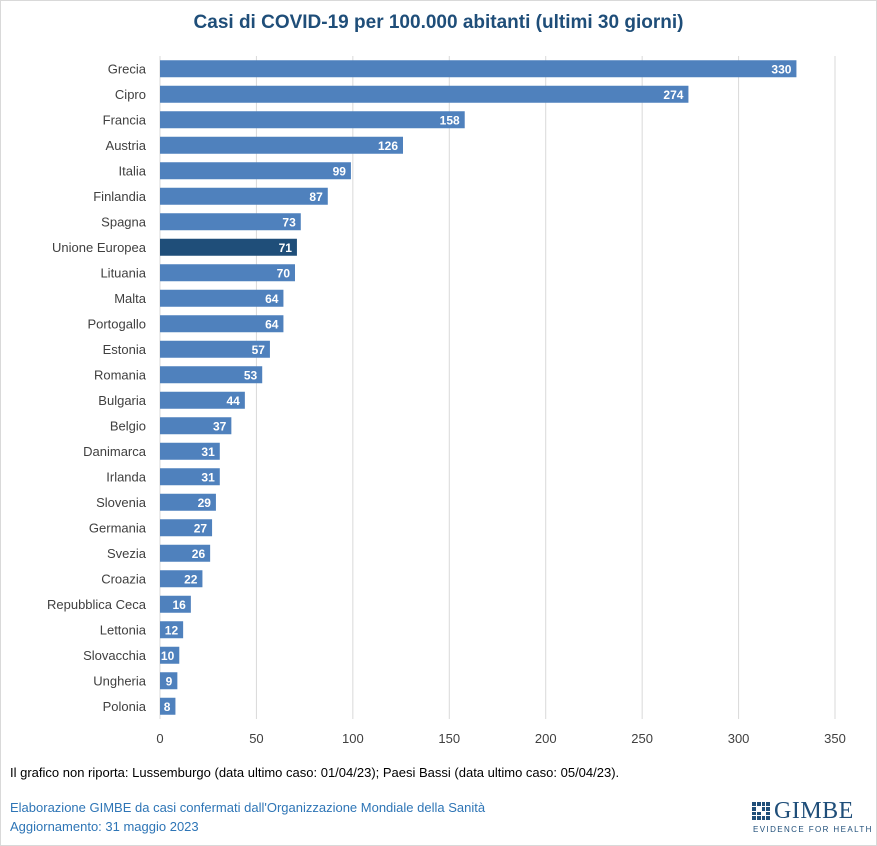 This screenshot has height=846, width=877. Describe the element at coordinates (118, 527) in the screenshot. I see `category-label: Germania` at that location.